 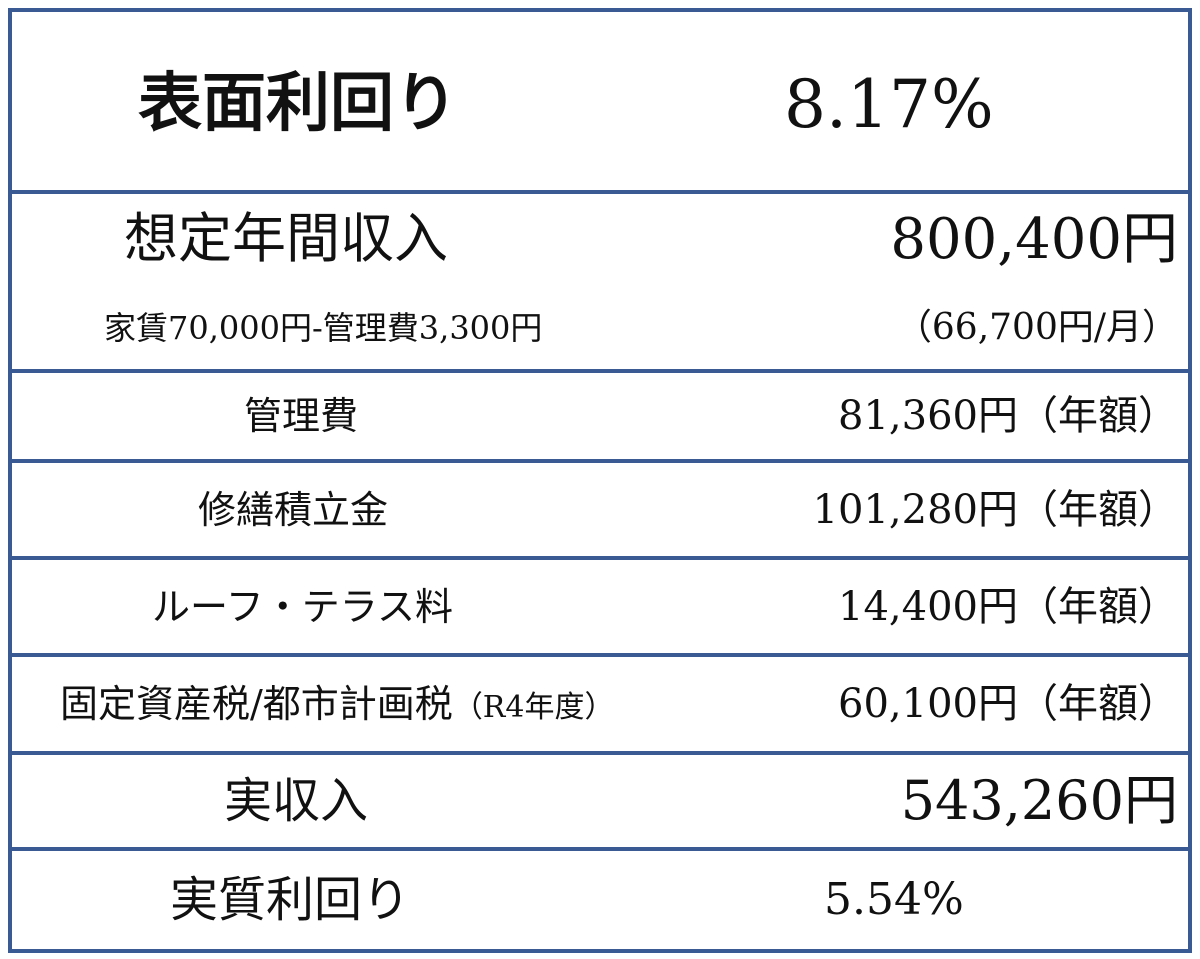 What do you see at coordinates (1008, 606) in the screenshot?
I see `roof-terrace-fee-value: 14,400円（年額）` at bounding box center [1008, 606].